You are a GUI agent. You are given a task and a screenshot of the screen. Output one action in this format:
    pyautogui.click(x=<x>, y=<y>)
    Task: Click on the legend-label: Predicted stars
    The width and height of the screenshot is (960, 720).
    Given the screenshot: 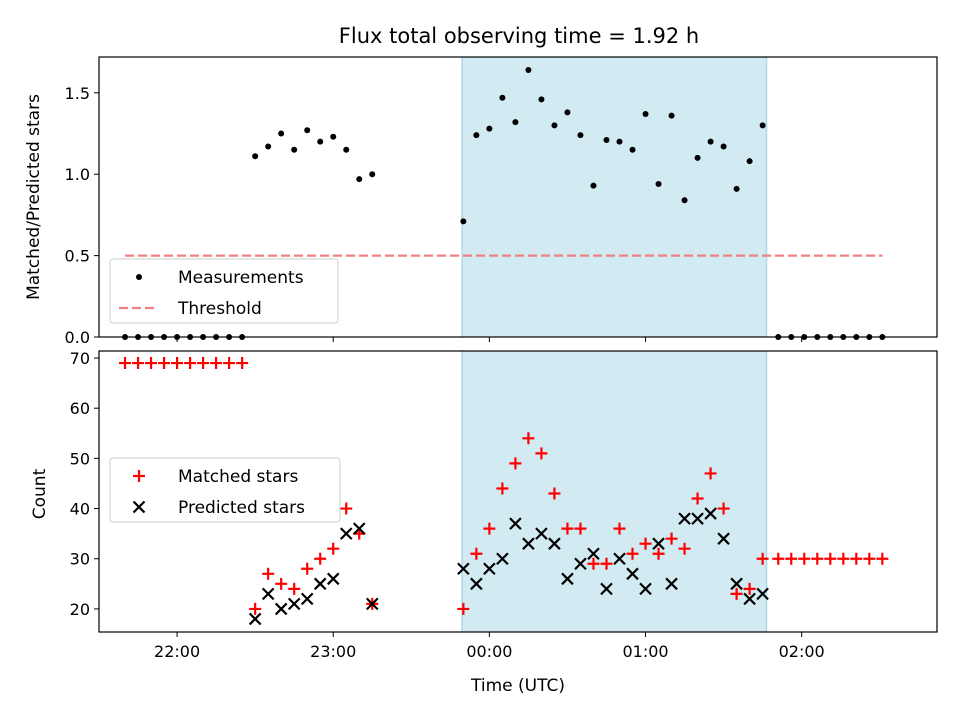 What is the action you would take?
    pyautogui.click(x=241, y=508)
    